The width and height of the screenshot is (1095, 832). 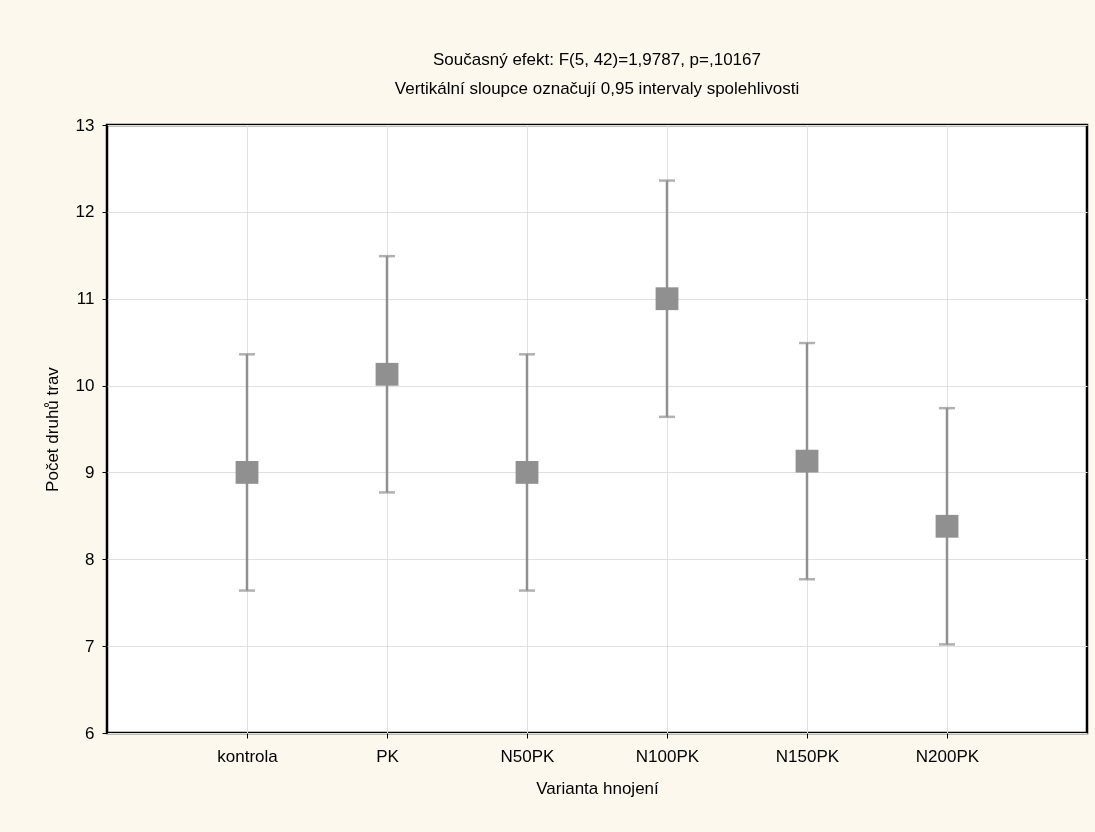 What do you see at coordinates (85, 299) in the screenshot?
I see `y-tick-label: 11` at bounding box center [85, 299].